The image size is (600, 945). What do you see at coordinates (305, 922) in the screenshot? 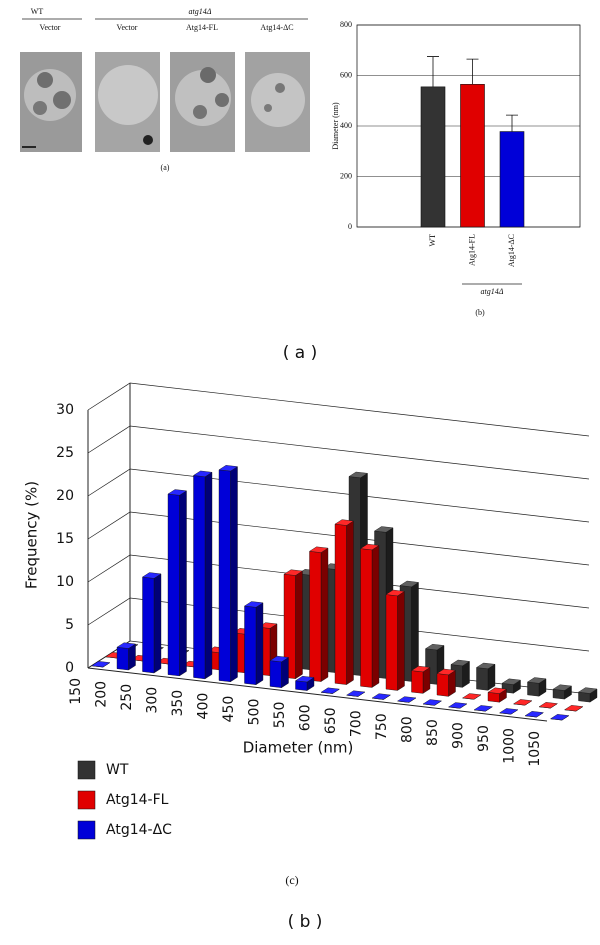
I see `panel-label: ( b )` at bounding box center [305, 922].